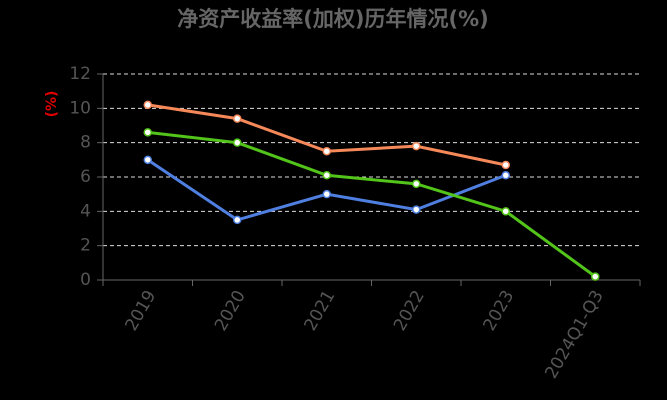 The image size is (667, 400). What do you see at coordinates (52, 104) in the screenshot?
I see `y-axis-label: (%)` at bounding box center [52, 104].